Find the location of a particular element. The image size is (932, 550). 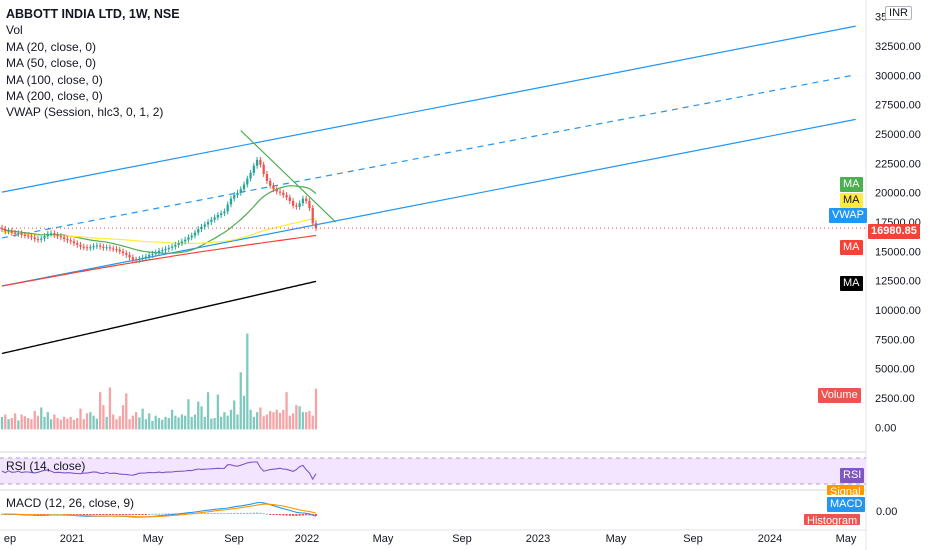

price-tick-label: 10000.00 is located at coordinates (898, 311).